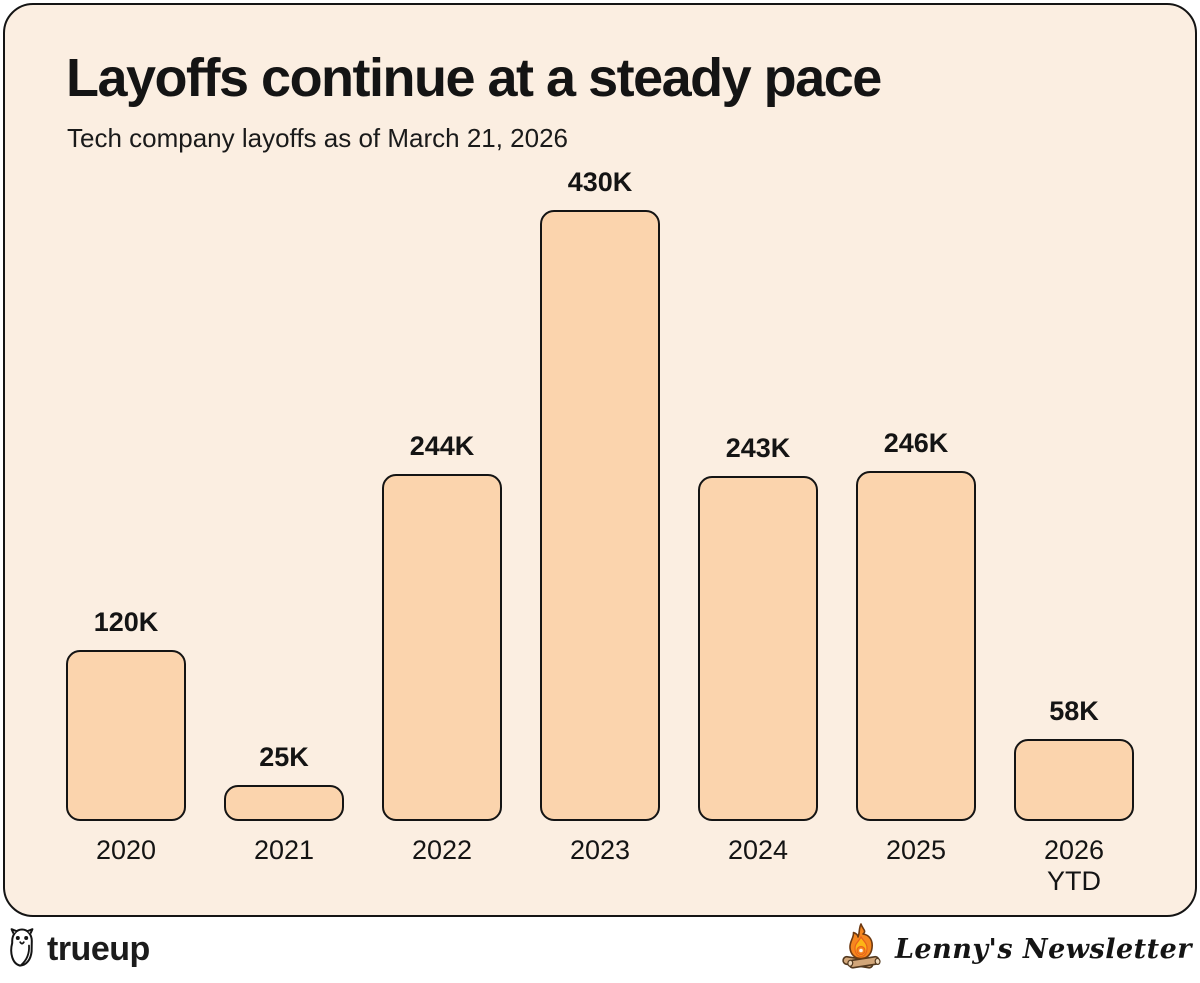 The image size is (1200, 983). Describe the element at coordinates (1074, 865) in the screenshot. I see `x-axis-label: 2026 YTD` at that location.